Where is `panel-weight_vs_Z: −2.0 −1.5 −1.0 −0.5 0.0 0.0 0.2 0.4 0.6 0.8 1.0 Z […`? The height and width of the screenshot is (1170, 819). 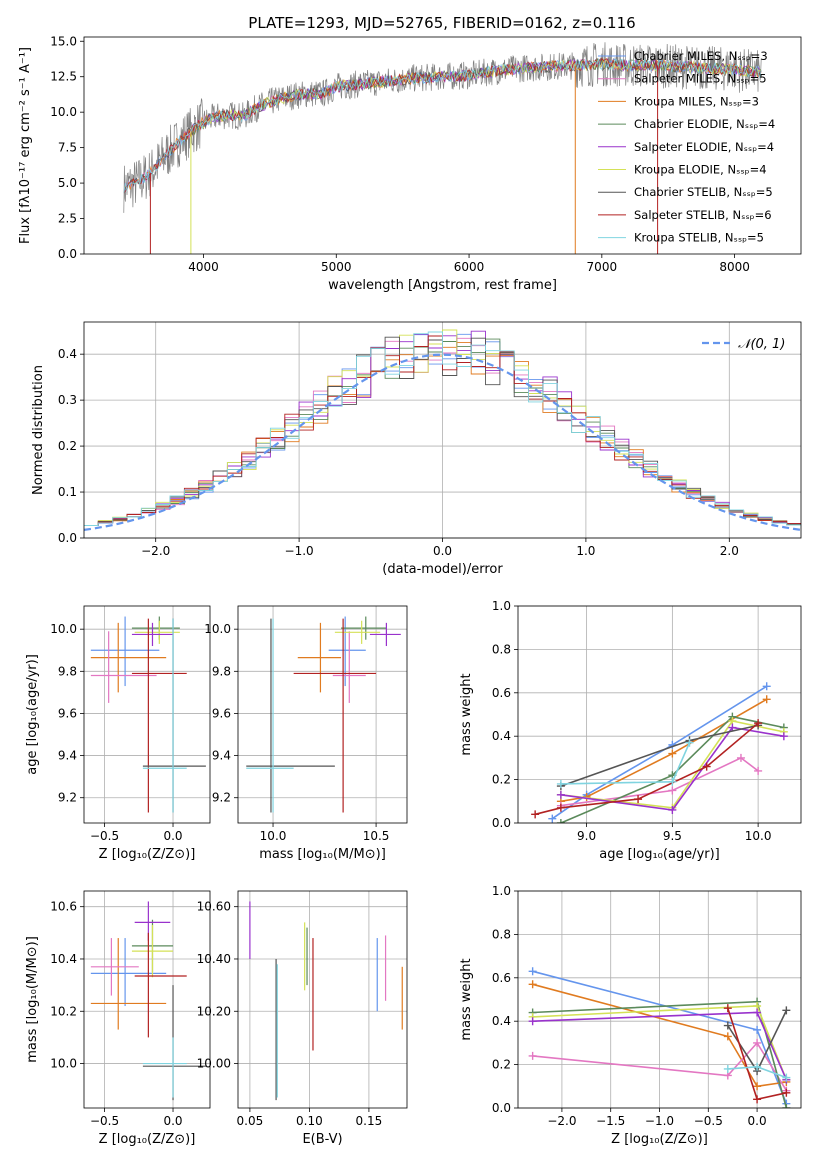
panel-weight_vs_Z: −2.0 −1.5 −1.0 −0.5 0.0 0.0 0.2 0.4 0.6 0.8 1.0 Z [… is located at coordinates (630, 1015).